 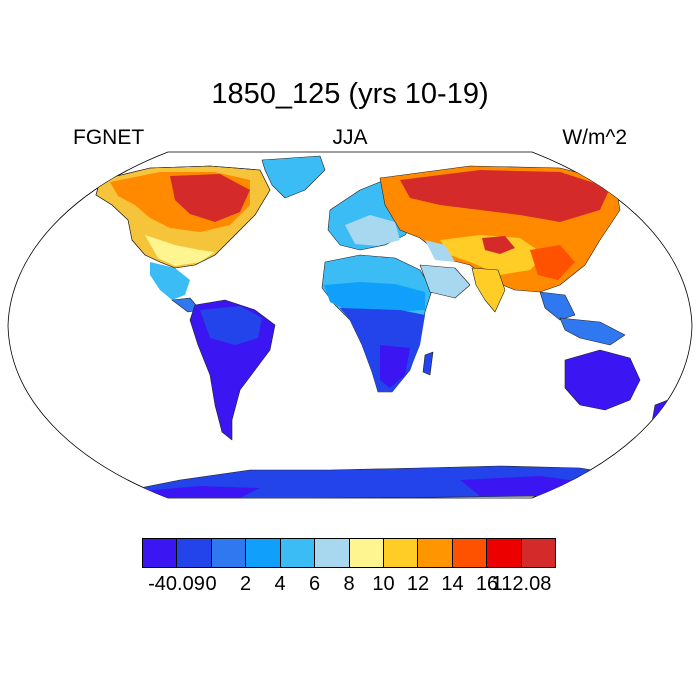 What do you see at coordinates (211, 584) in the screenshot?
I see `colorbar-tick-label: 0` at bounding box center [211, 584].